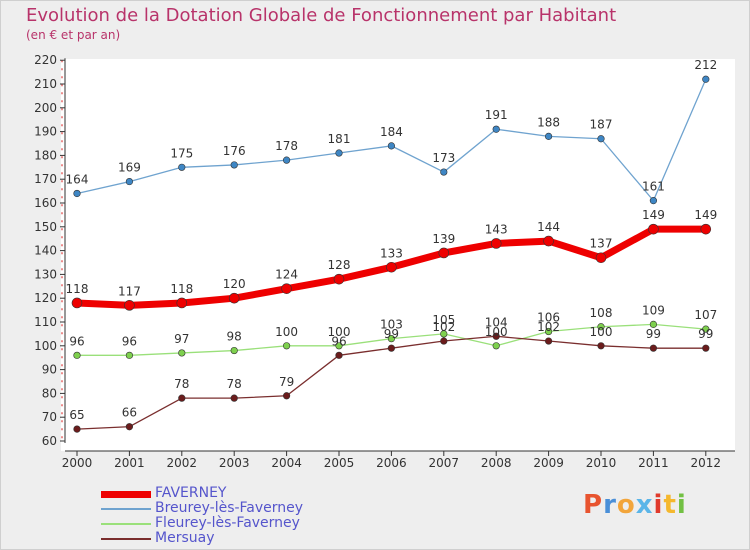  I want to click on chart-subtitle: (en € et par an), so click(73, 35).